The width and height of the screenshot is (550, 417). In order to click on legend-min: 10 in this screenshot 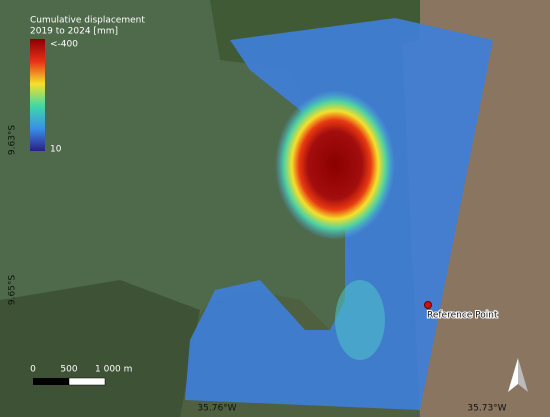, I will do `click(56, 150)`.